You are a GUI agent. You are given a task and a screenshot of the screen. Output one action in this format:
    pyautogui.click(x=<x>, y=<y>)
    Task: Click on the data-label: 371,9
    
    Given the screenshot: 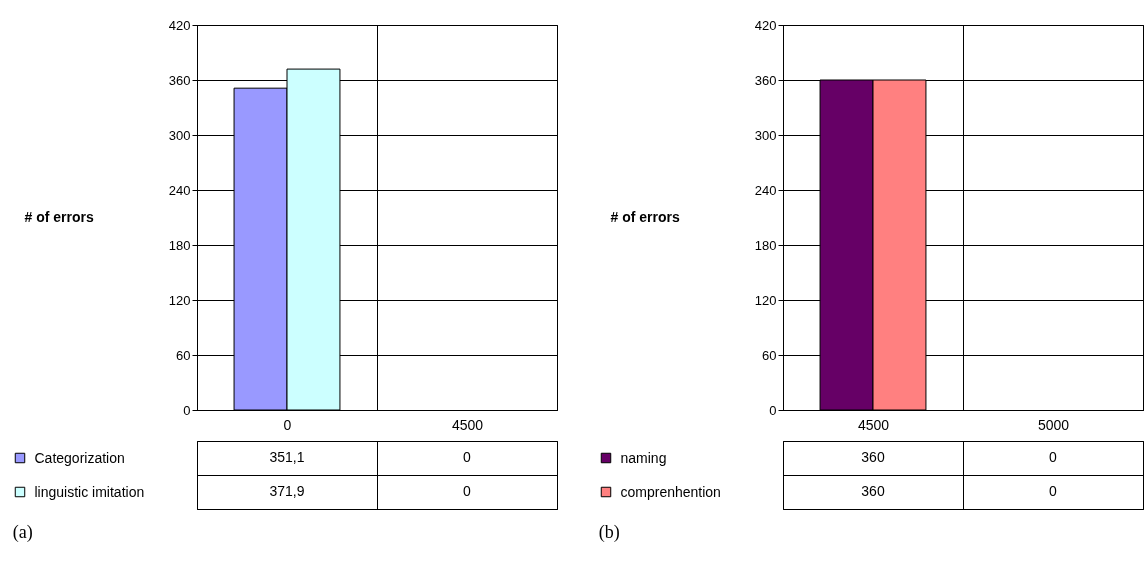 What is the action you would take?
    pyautogui.click(x=287, y=491)
    